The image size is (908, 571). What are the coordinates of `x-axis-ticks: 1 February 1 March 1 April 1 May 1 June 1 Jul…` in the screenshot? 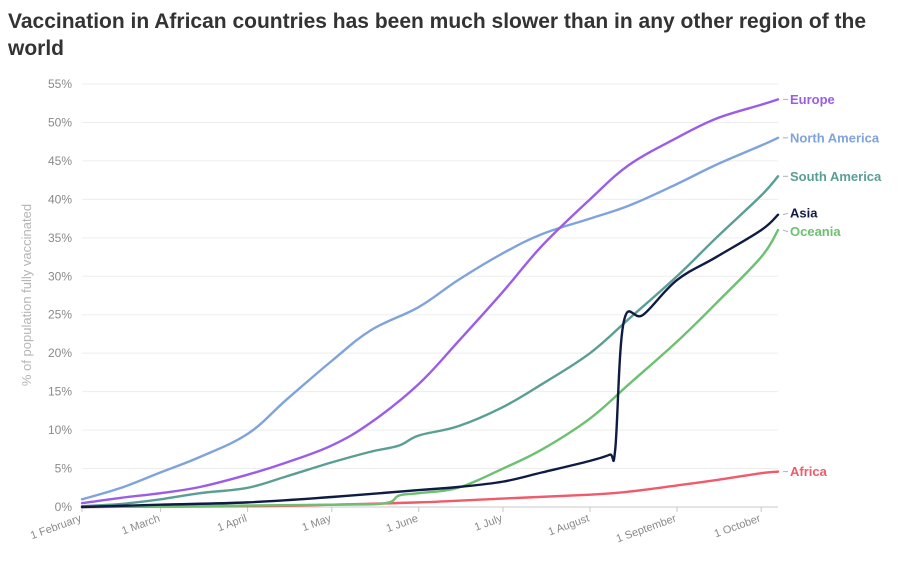 It's located at (396, 526).